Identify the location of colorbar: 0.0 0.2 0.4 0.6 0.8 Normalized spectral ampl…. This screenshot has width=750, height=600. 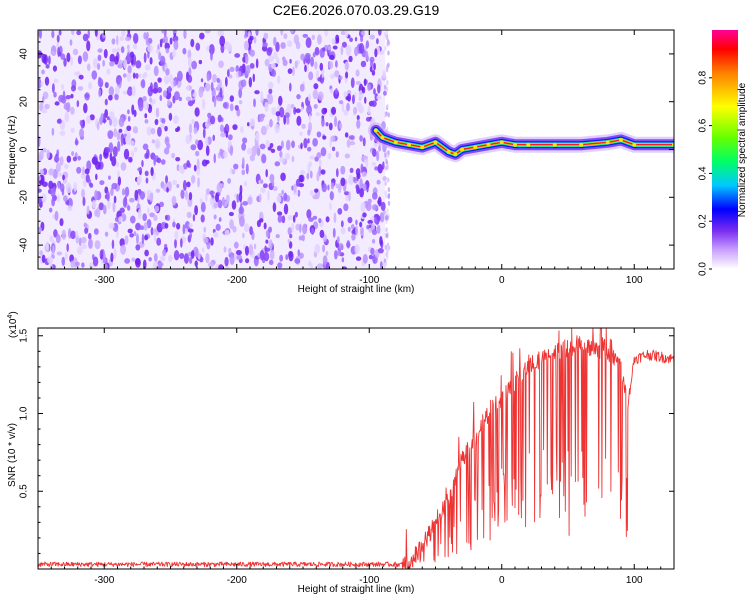
(723, 153).